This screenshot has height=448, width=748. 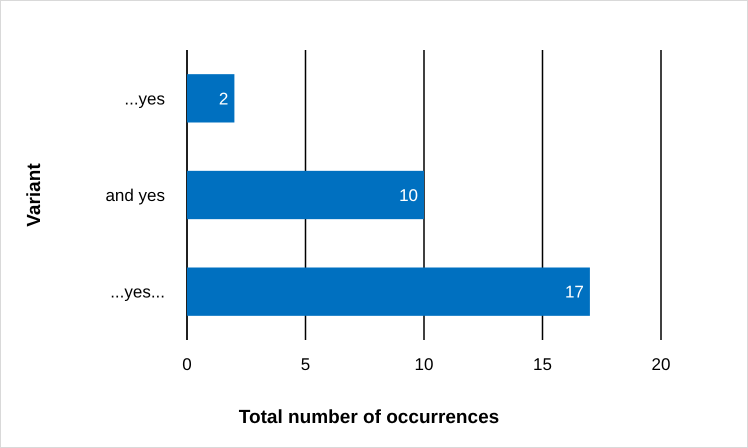 What do you see at coordinates (187, 364) in the screenshot?
I see `x-tick-label: 0` at bounding box center [187, 364].